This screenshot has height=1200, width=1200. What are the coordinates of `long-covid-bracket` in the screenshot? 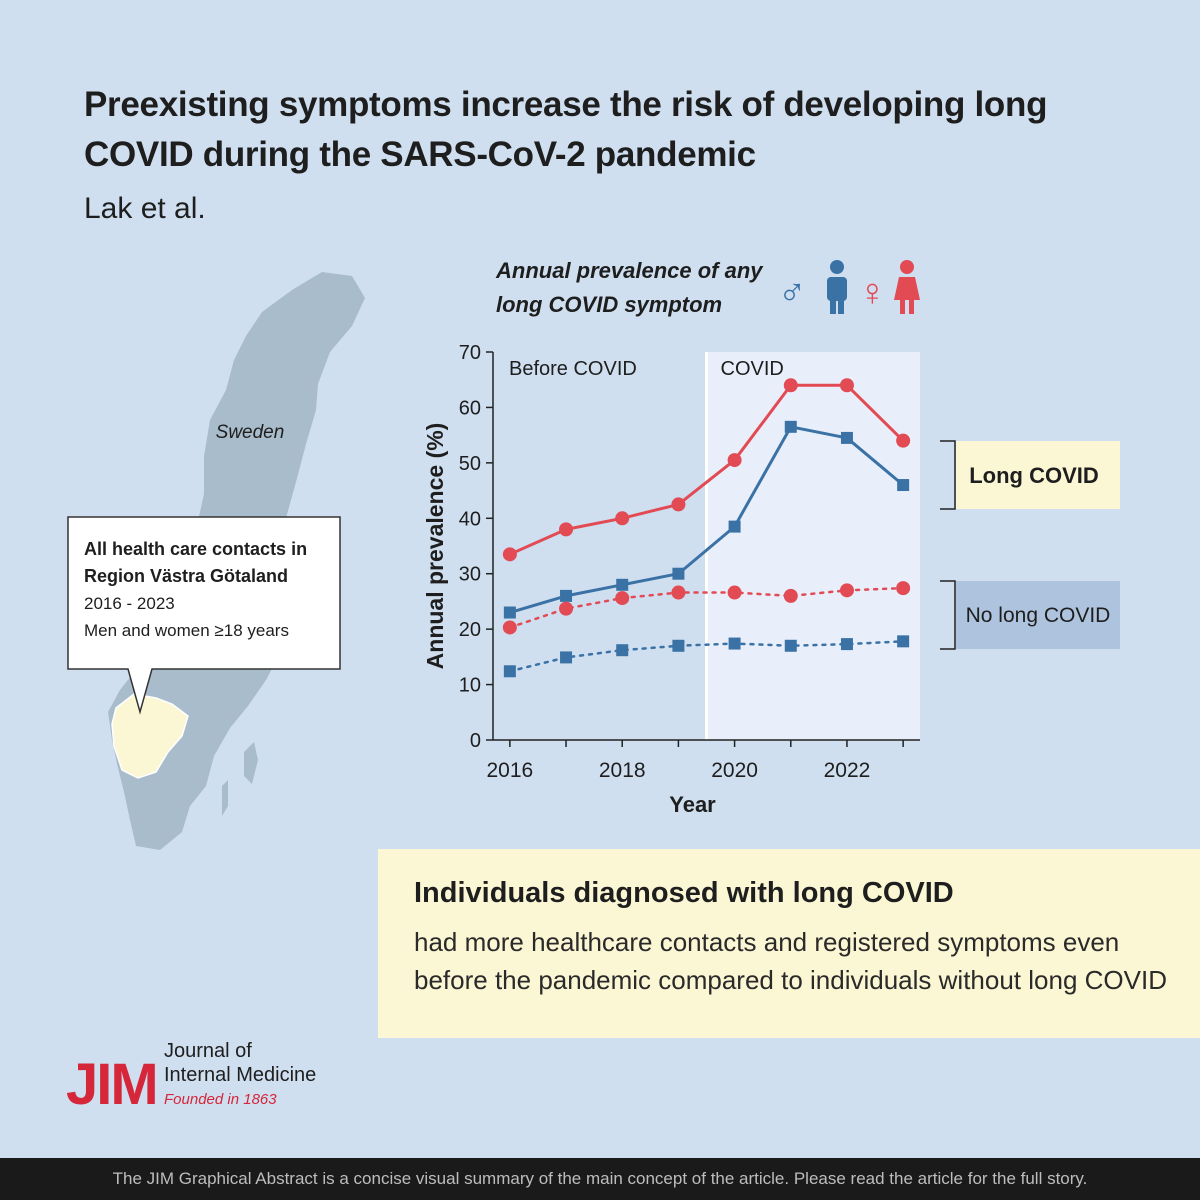 It's located at (948, 475).